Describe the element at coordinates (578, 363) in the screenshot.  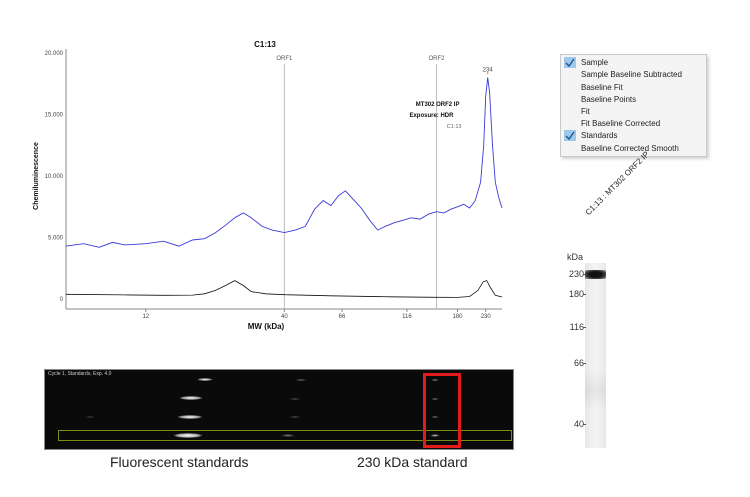
I see `kda-tick: 66` at that location.